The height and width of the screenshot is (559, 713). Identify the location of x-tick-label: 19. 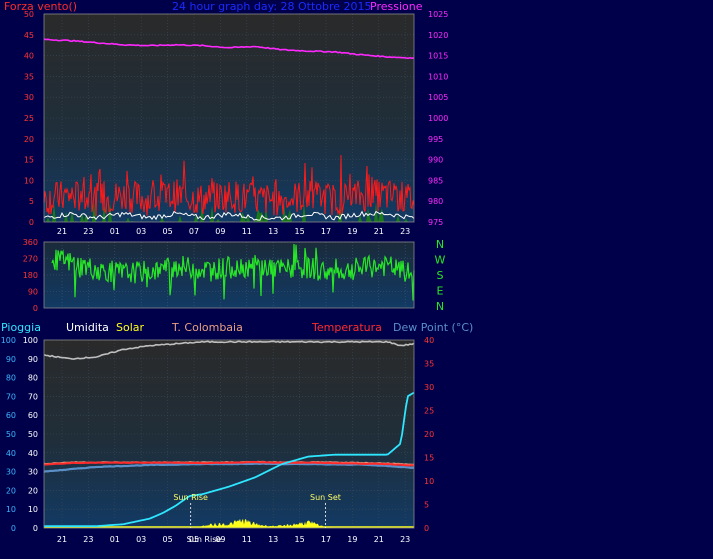
(352, 539).